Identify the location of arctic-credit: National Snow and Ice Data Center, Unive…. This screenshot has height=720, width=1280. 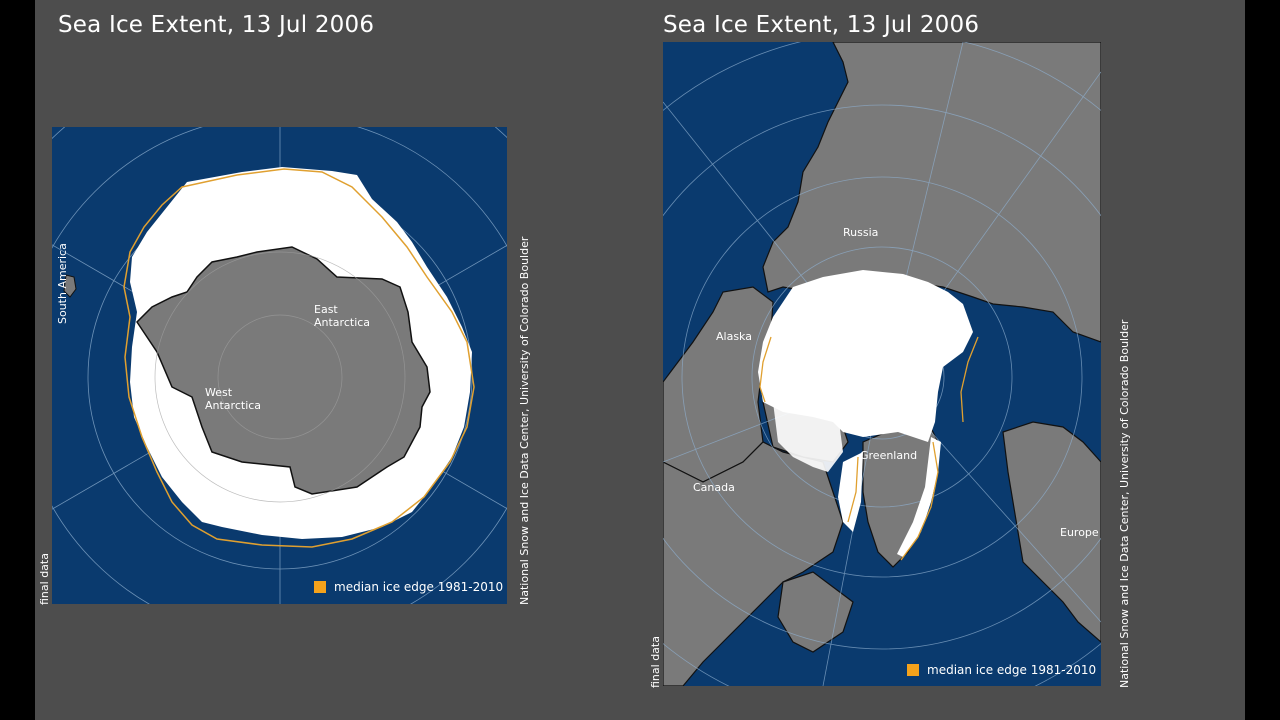
(1124, 503).